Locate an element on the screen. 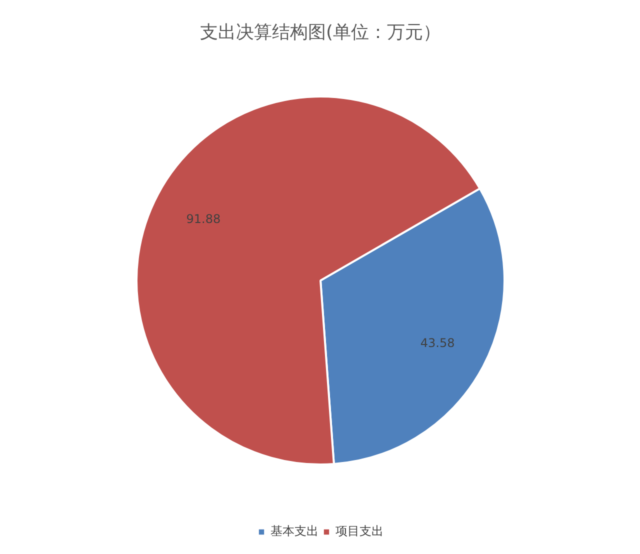 This screenshot has width=640, height=554. data-label: 43.58 is located at coordinates (437, 343).